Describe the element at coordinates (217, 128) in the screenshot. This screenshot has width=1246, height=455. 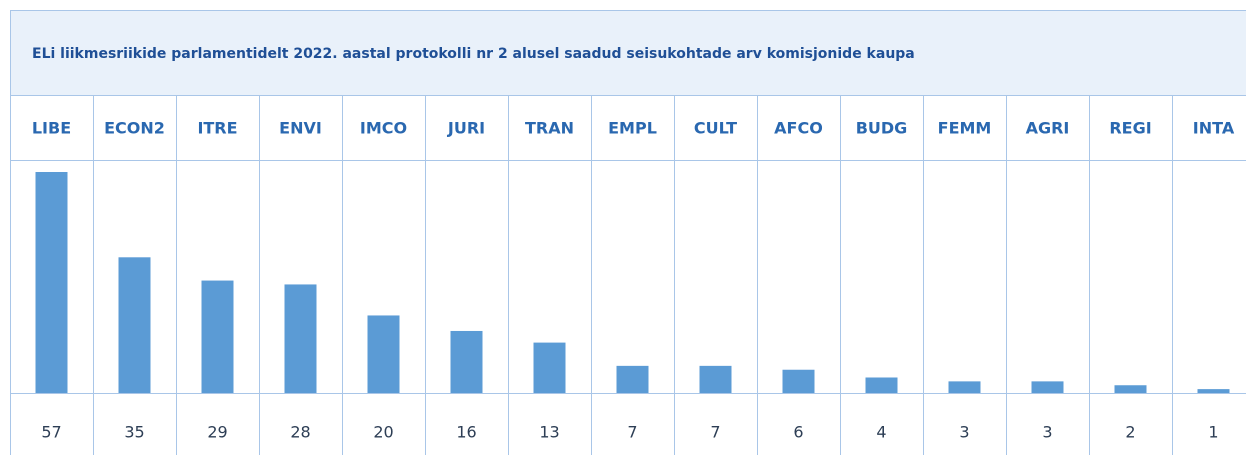
I see `category-label: ITRE` at that location.